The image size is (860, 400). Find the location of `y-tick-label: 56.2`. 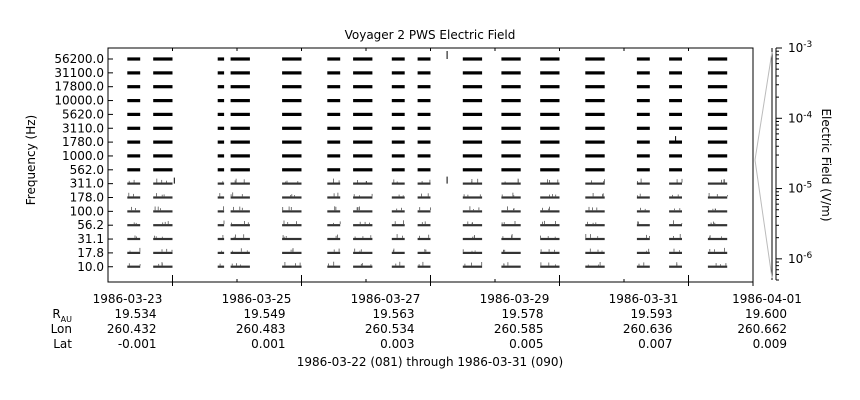

y-tick-label: 56.2 is located at coordinates (90, 225).